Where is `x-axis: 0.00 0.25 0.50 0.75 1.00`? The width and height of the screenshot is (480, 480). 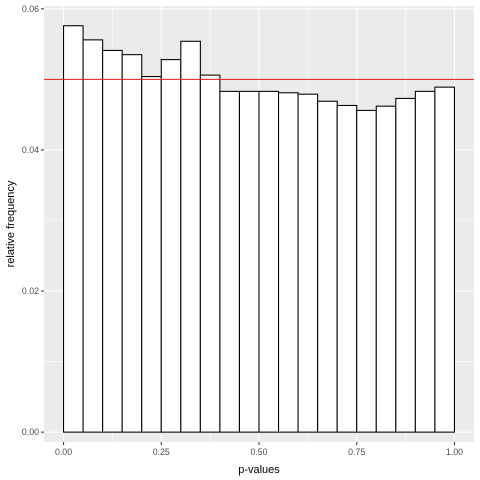
x-axis: 0.00 0.25 0.50 0.75 1.00 is located at coordinates (259, 449).